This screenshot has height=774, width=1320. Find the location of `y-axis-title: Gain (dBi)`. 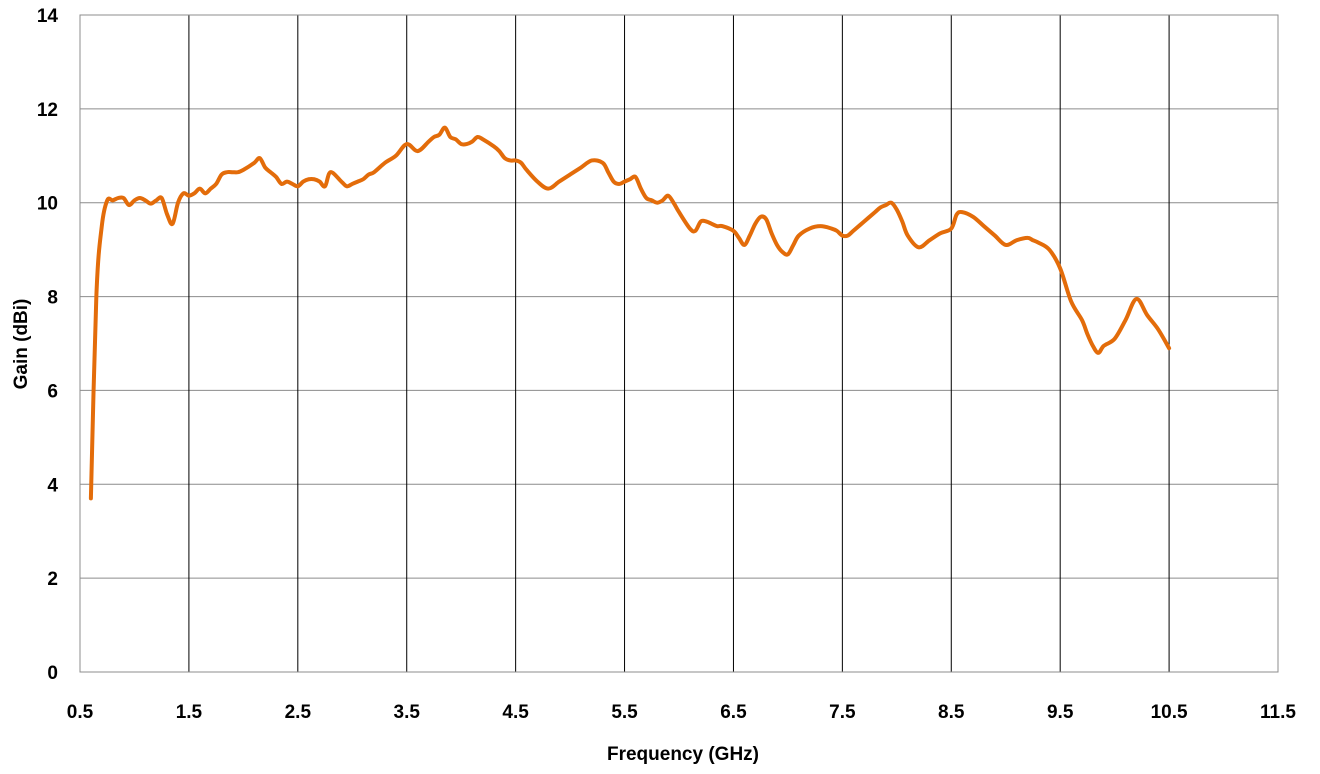

y-axis-title: Gain (dBi) is located at coordinates (21, 344).